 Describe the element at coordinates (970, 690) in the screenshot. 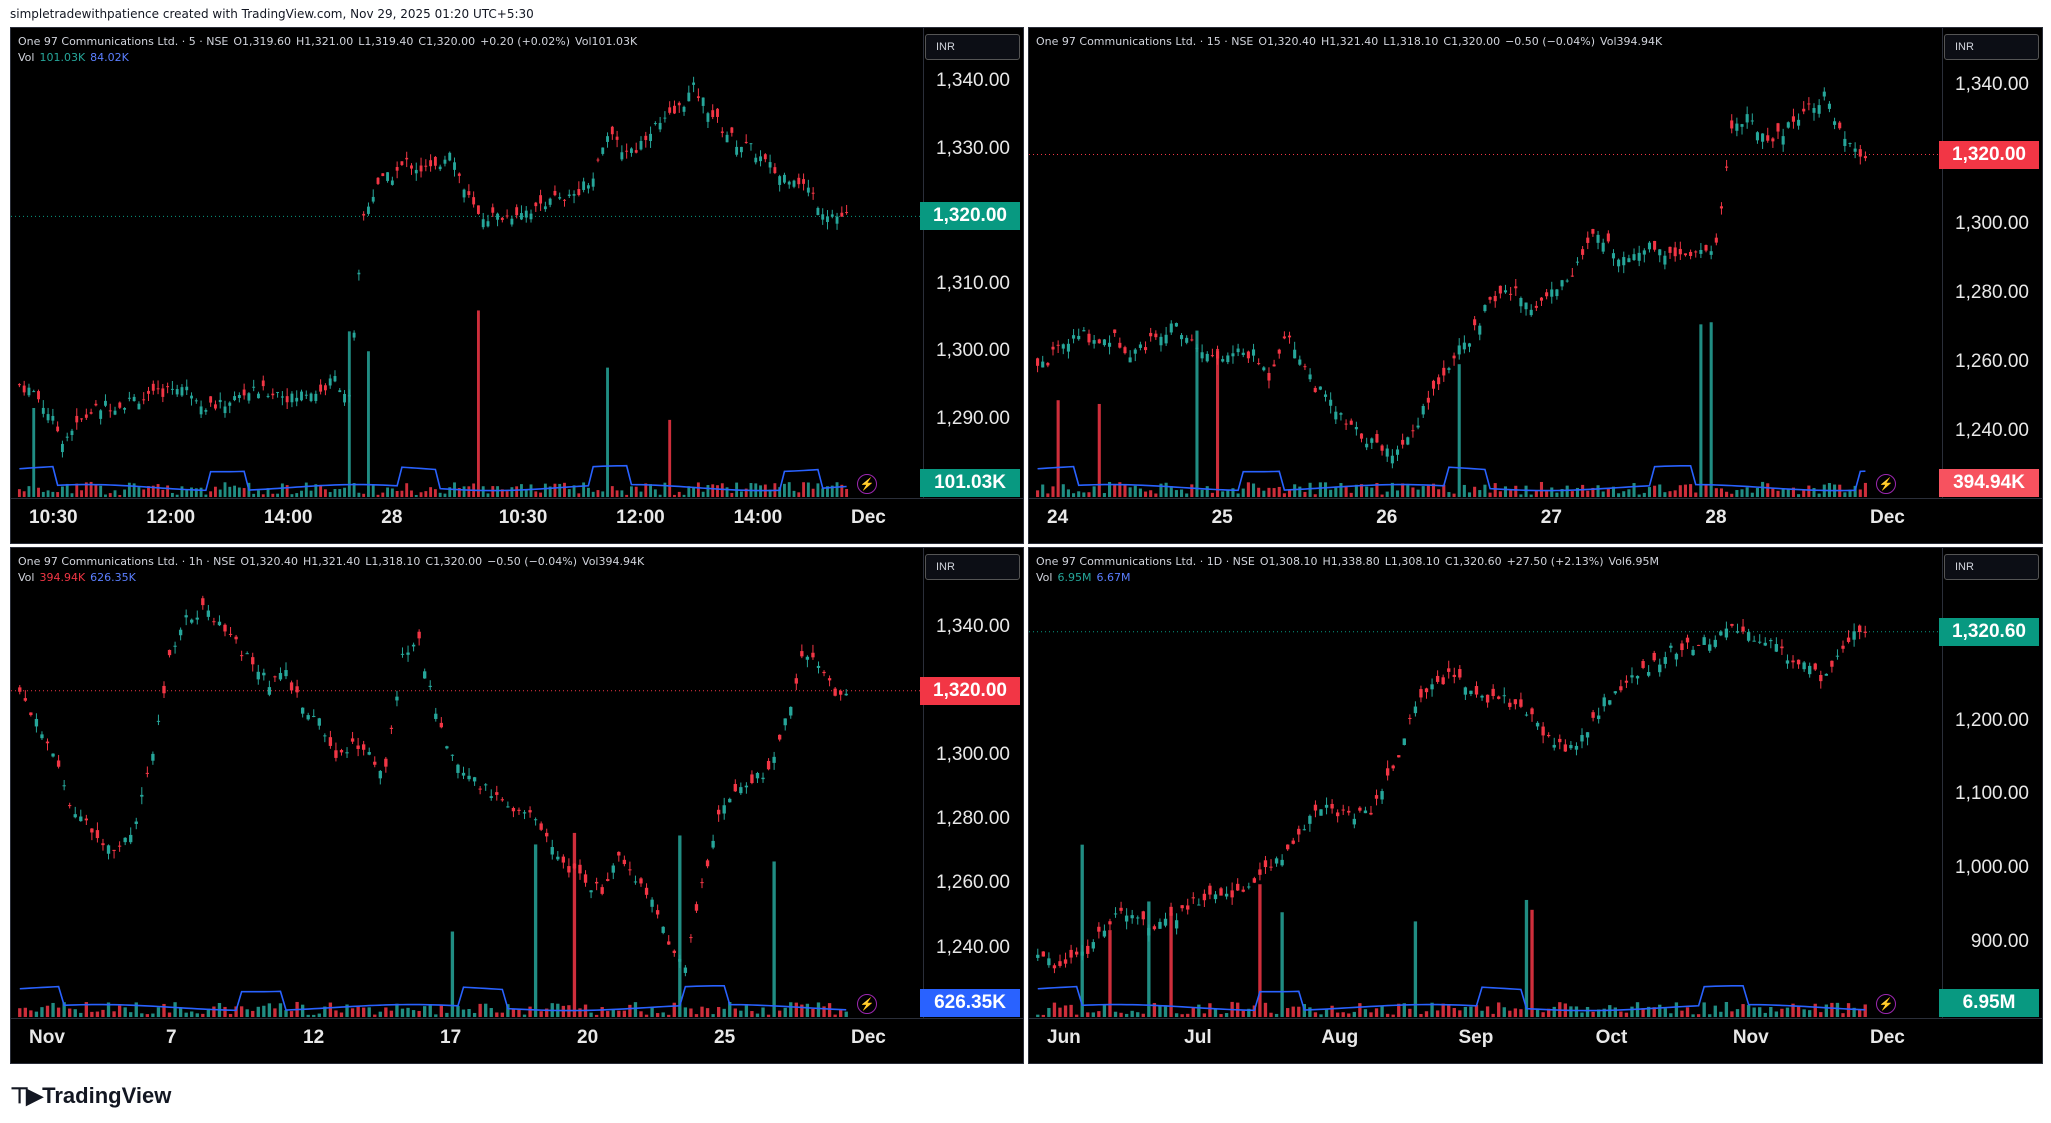

I see `last-price-tag: 1,320.00` at that location.